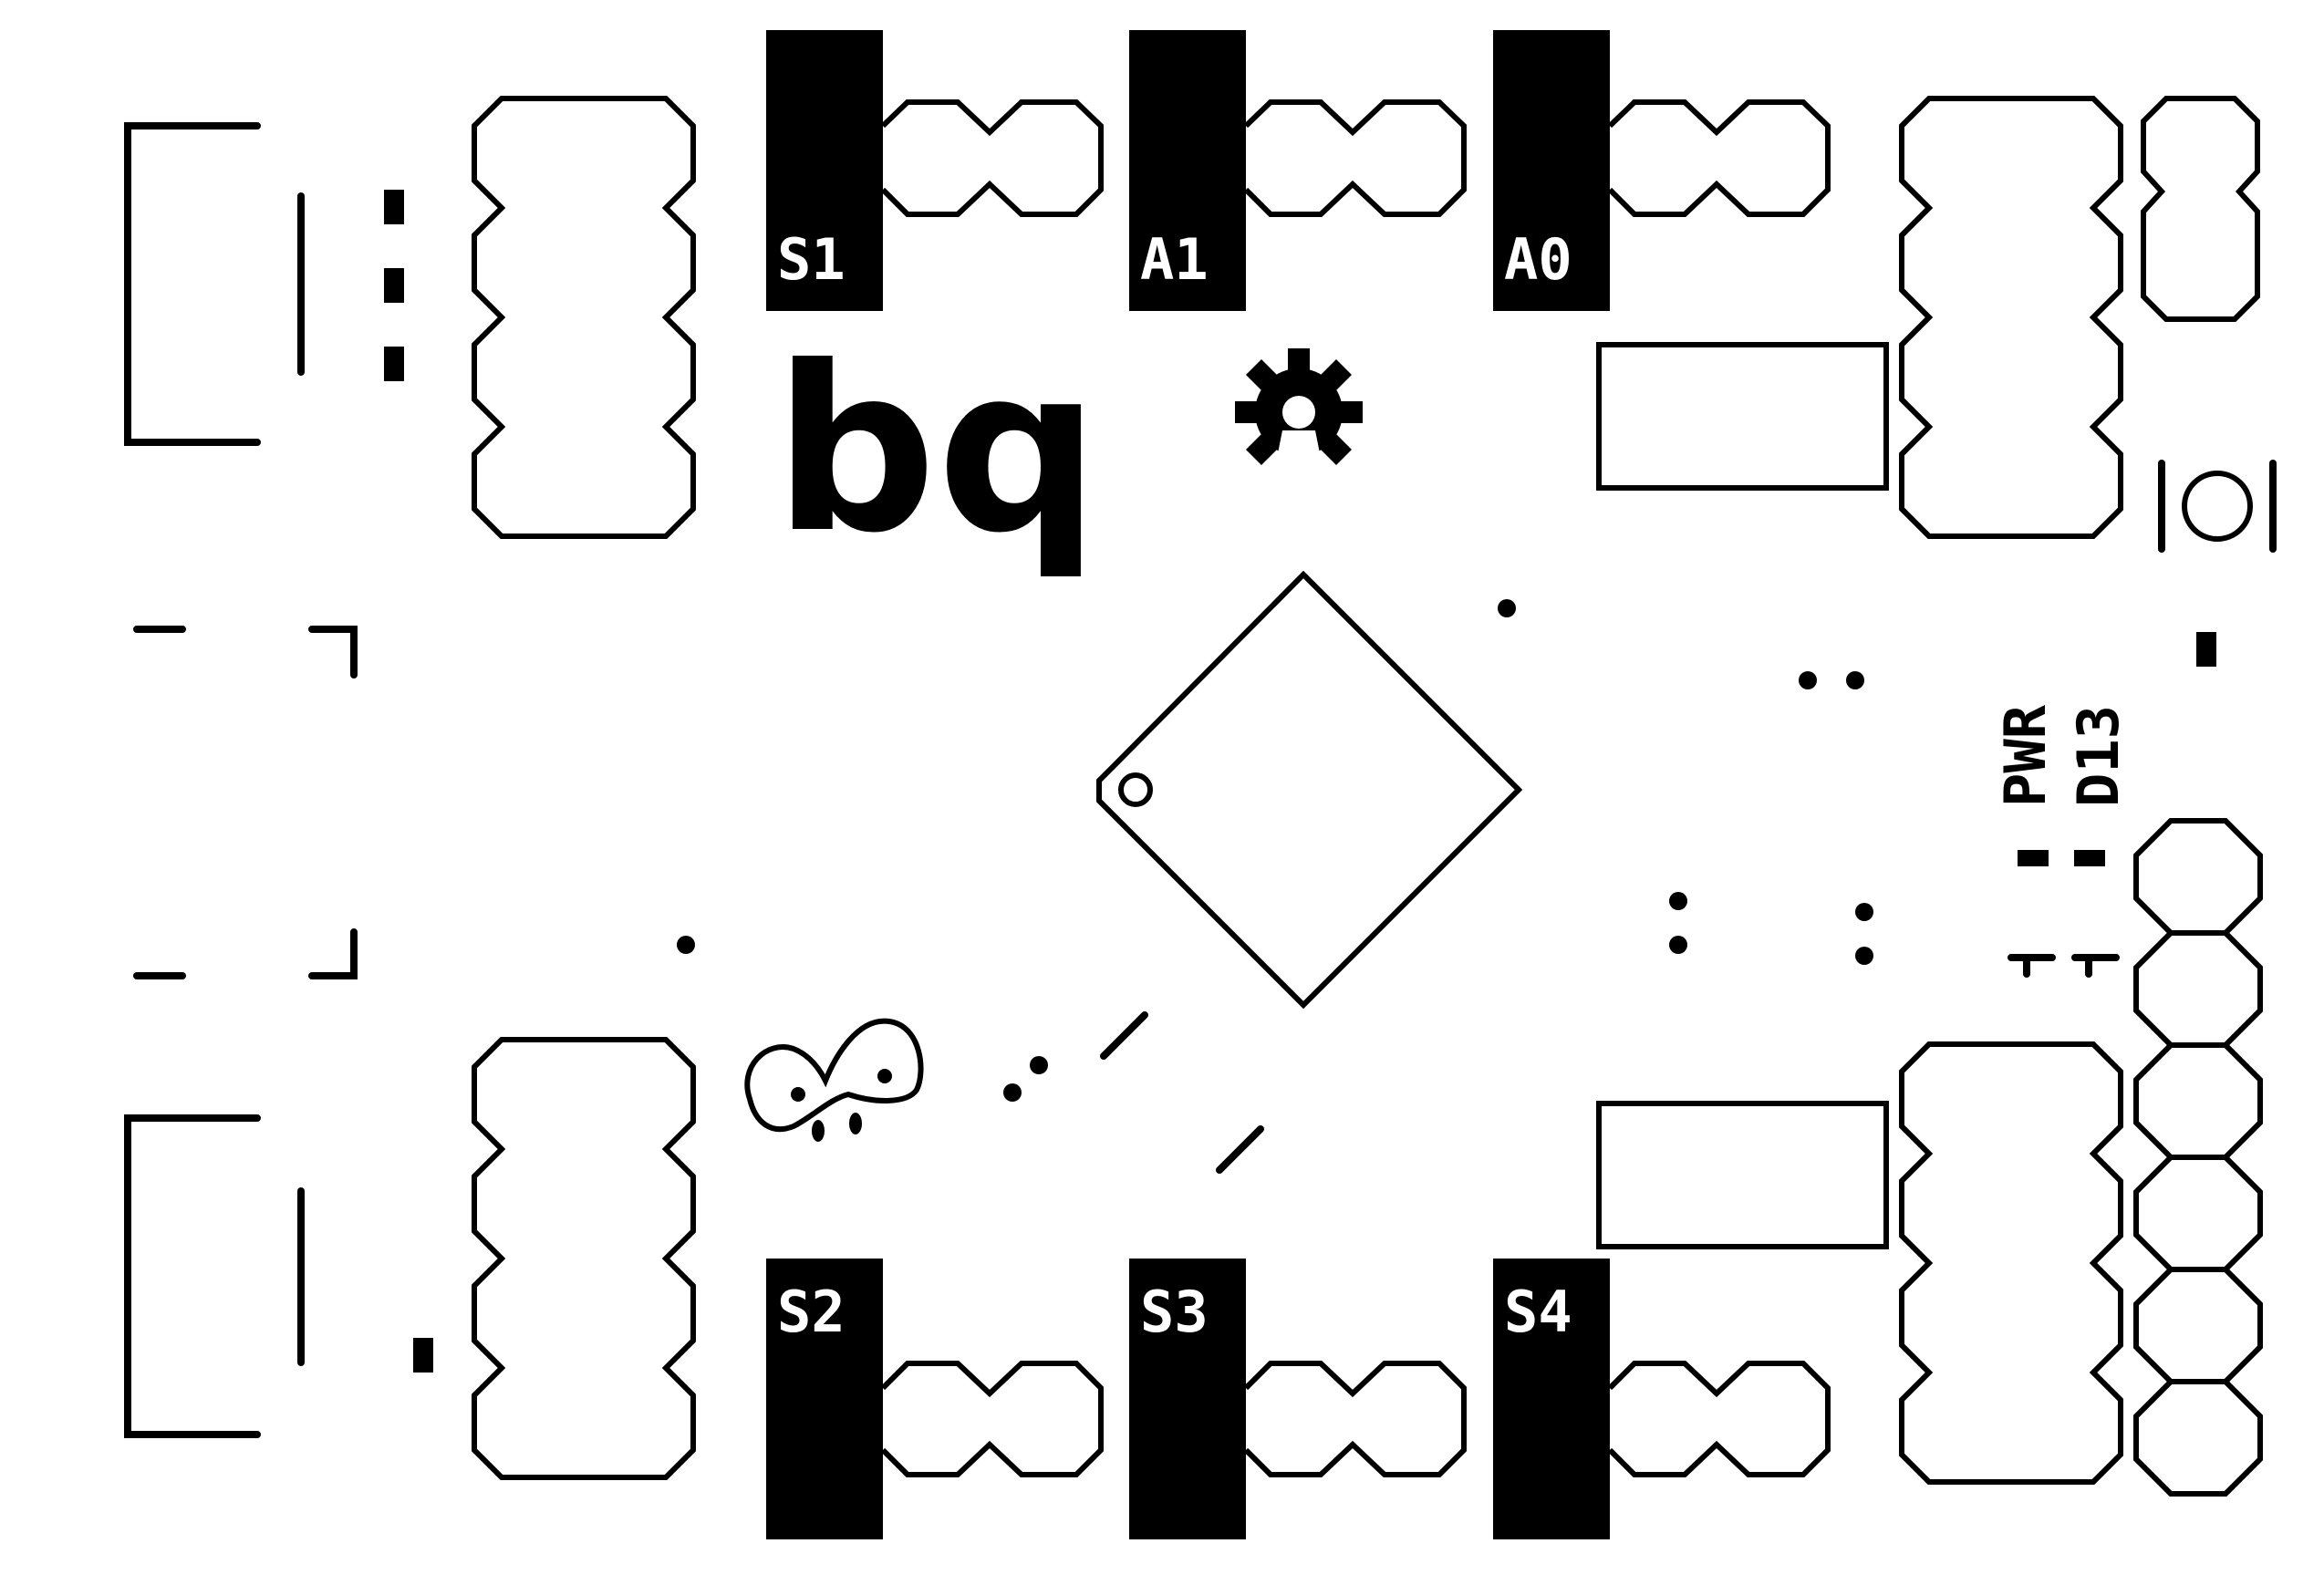  I want to click on octagon-pad-column, so click(2198, 1157).